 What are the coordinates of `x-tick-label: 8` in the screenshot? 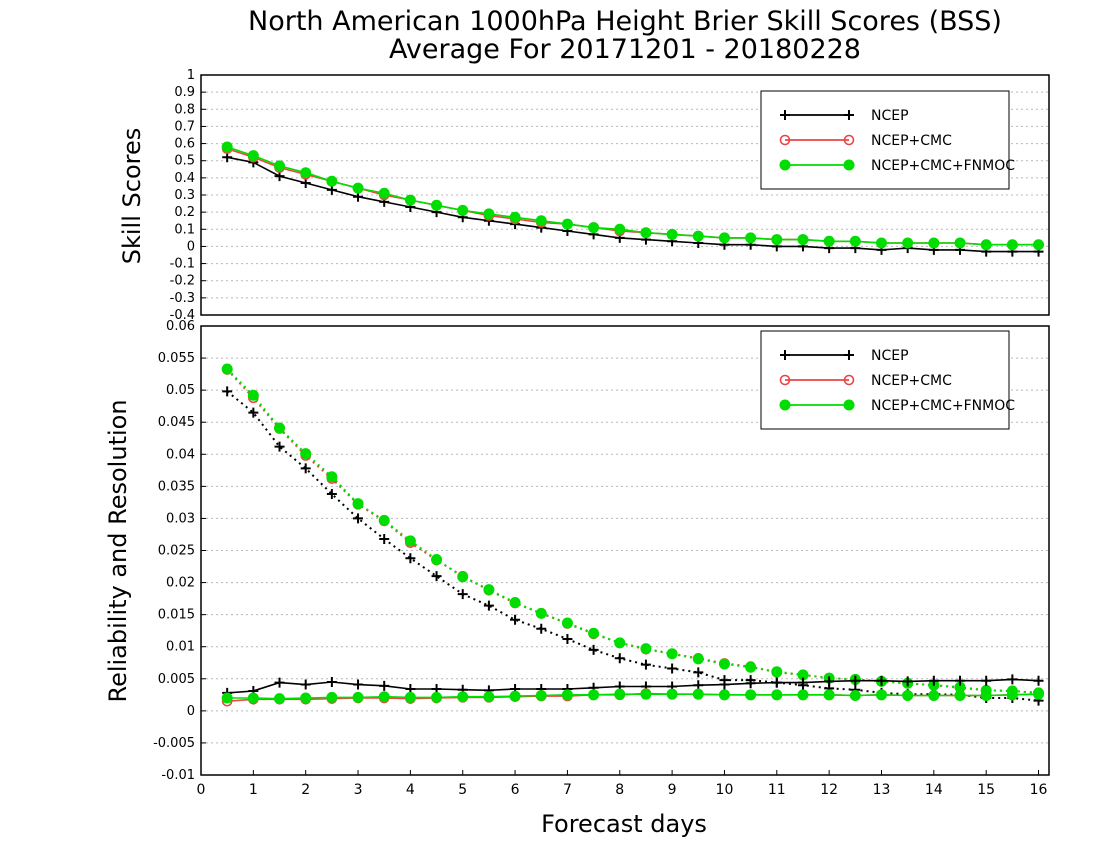 It's located at (619, 790).